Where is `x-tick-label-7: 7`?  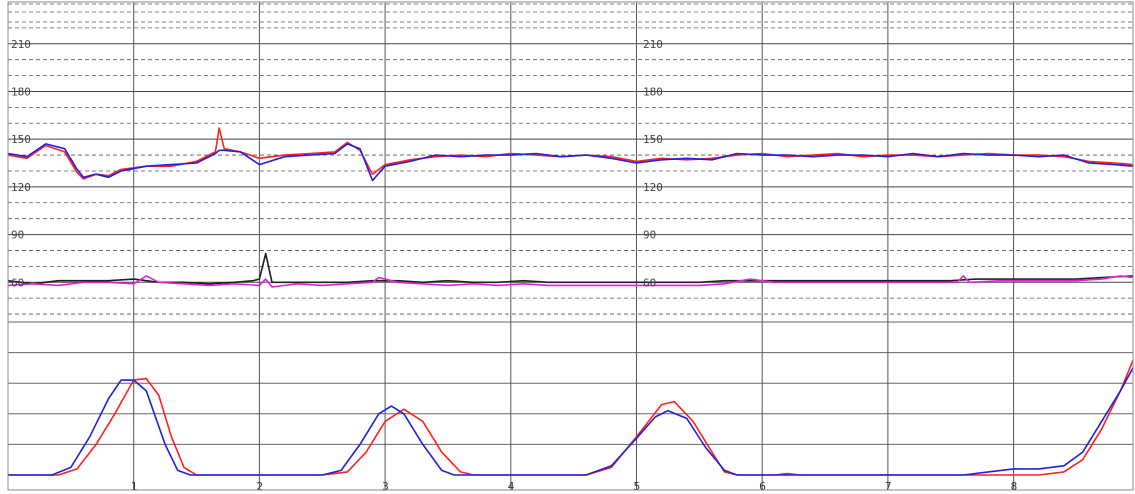 x-tick-label-7: 7 is located at coordinates (888, 486).